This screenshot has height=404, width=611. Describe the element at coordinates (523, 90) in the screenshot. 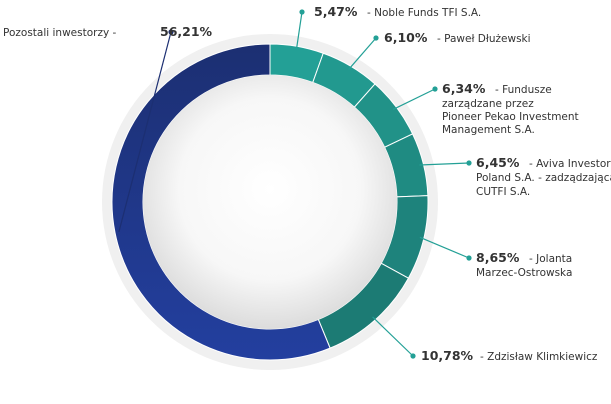

I see `slice-name-label: - Fundusze` at that location.